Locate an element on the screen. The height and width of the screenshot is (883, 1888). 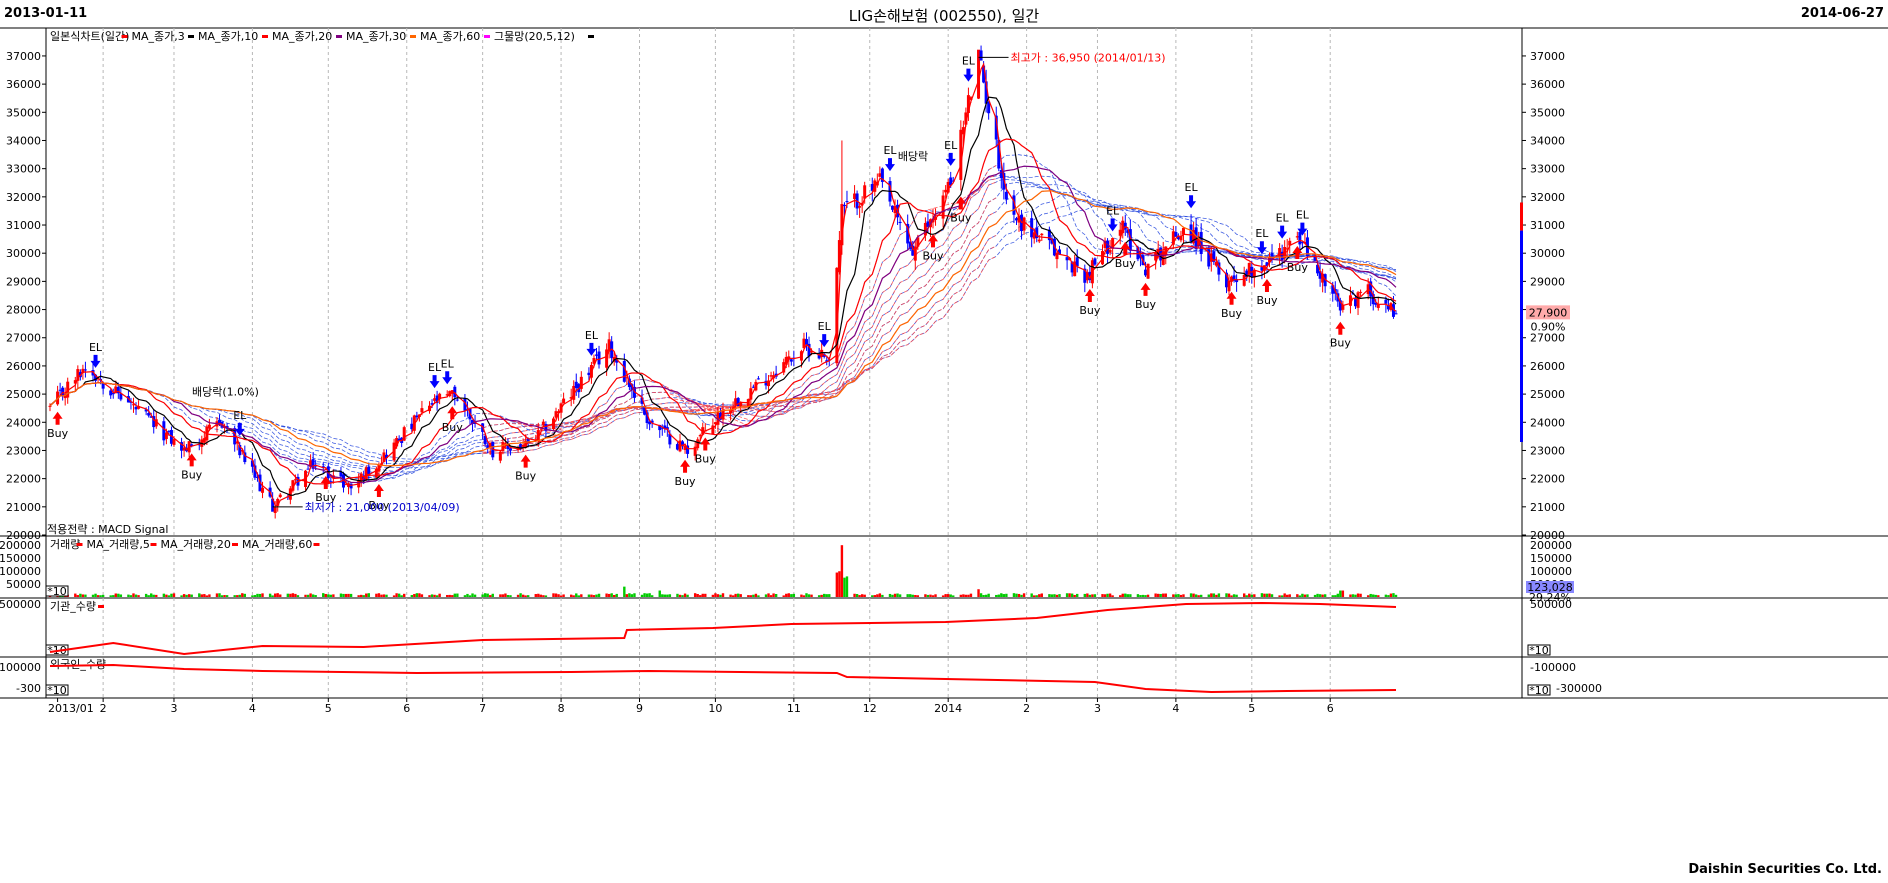
price-tick-label-right: 24000 is located at coordinates (1547, 422).